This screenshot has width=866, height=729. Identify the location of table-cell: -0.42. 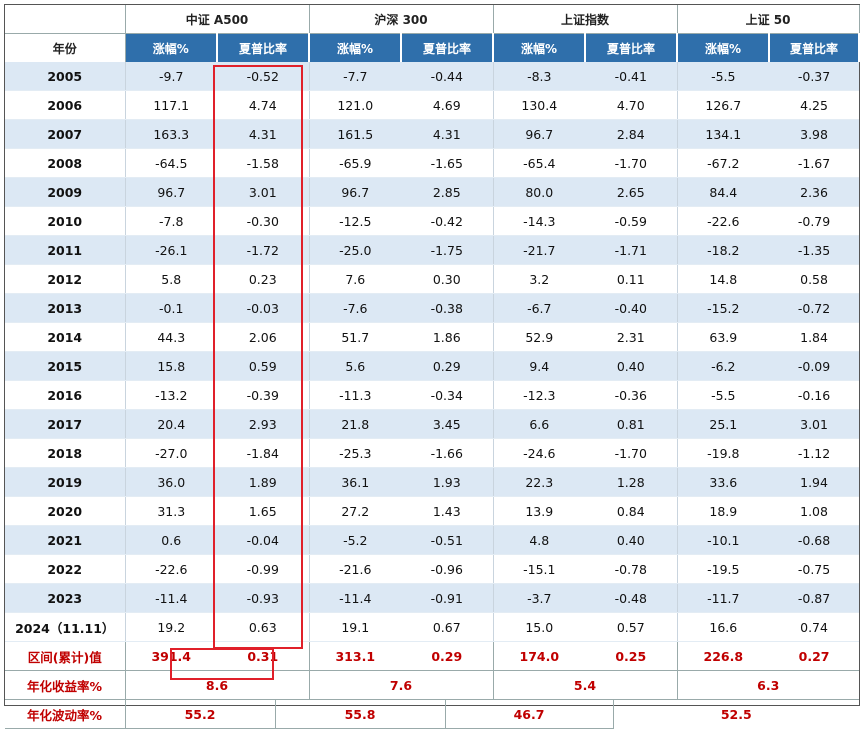
(447, 221).